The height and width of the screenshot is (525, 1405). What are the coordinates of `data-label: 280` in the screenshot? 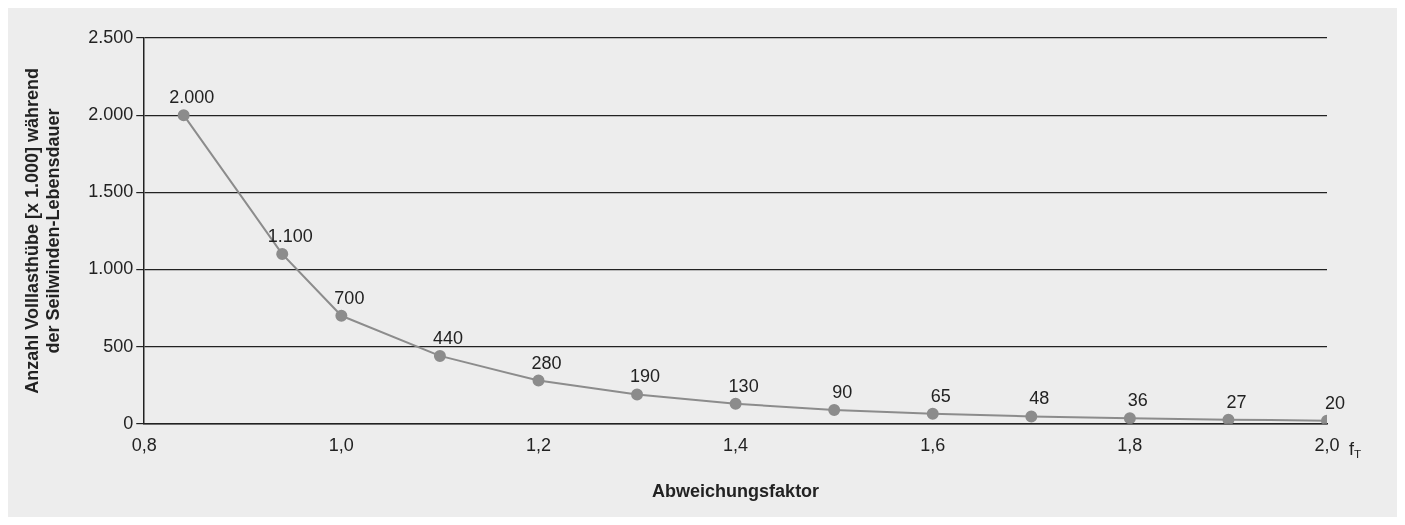 It's located at (546, 362).